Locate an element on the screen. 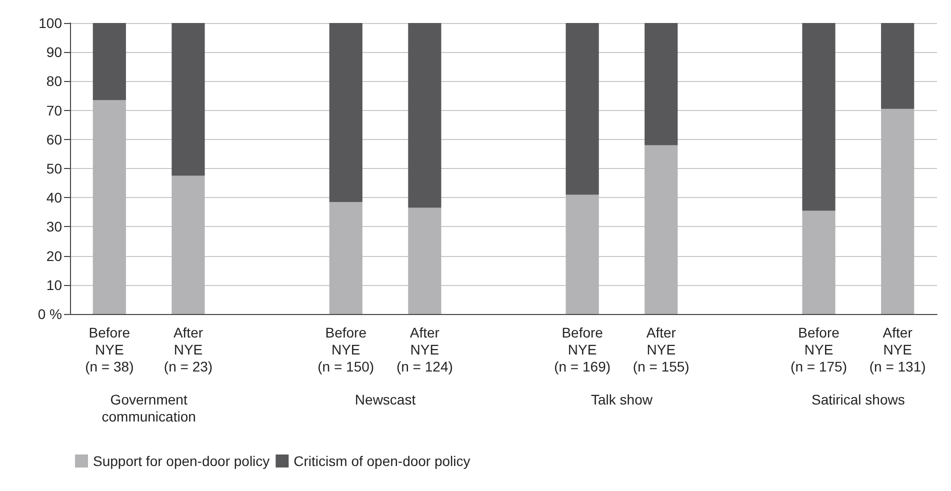  legend-label: Criticism of open-door policy is located at coordinates (382, 461).